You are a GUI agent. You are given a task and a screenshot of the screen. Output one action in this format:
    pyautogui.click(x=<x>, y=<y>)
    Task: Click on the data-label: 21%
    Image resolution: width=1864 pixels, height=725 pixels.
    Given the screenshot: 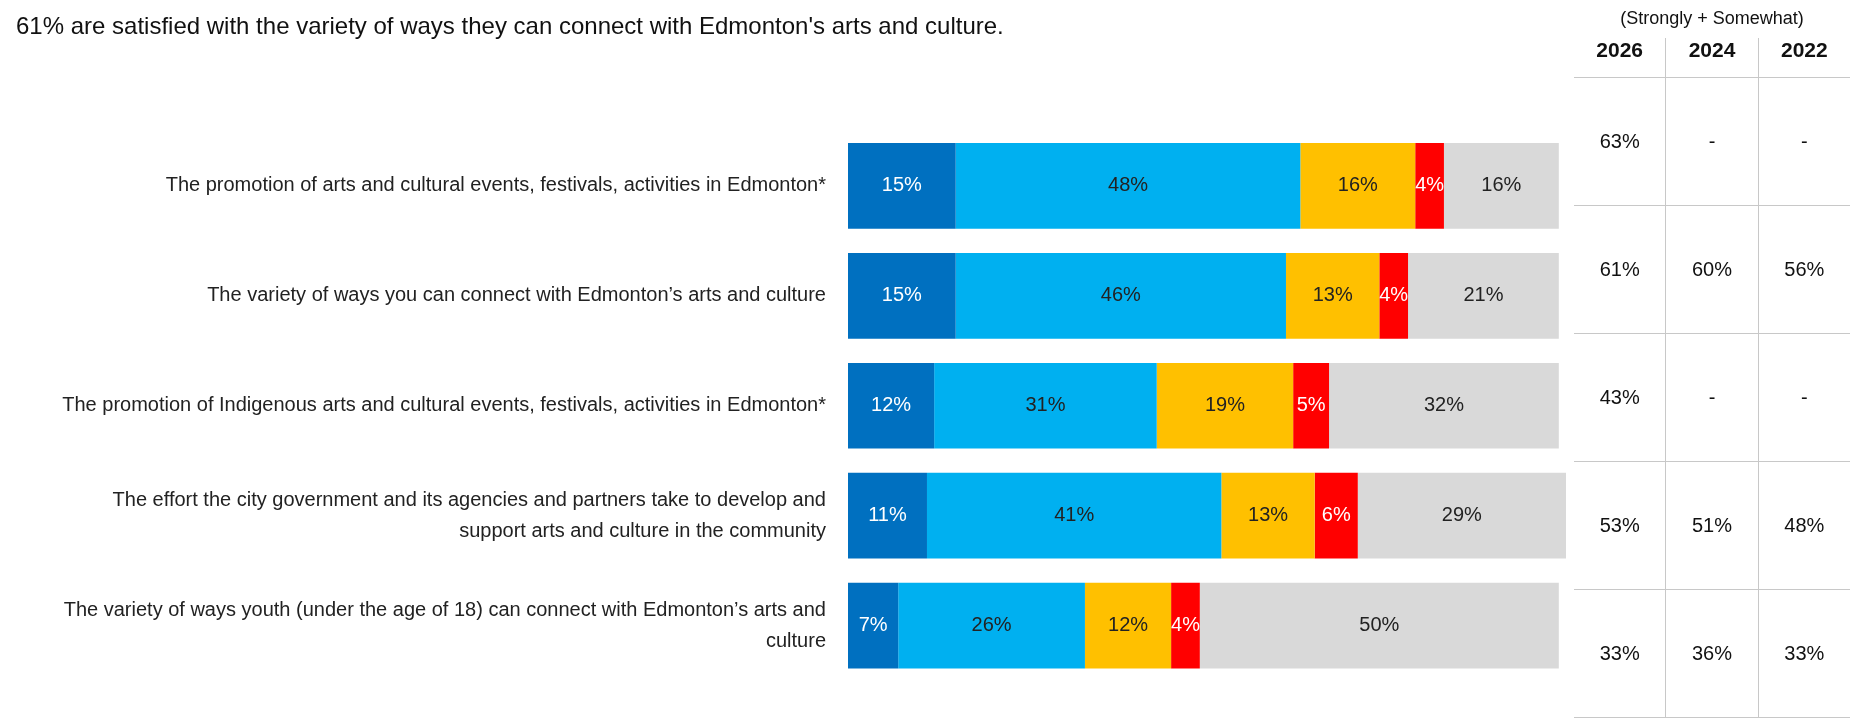 What is the action you would take?
    pyautogui.click(x=1483, y=294)
    